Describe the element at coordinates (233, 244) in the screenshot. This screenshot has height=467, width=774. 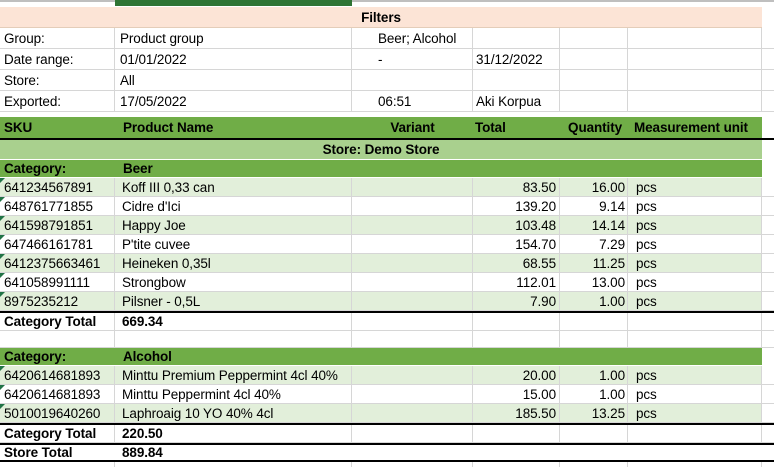
I see `cell-product-name: P'tite cuvee` at that location.